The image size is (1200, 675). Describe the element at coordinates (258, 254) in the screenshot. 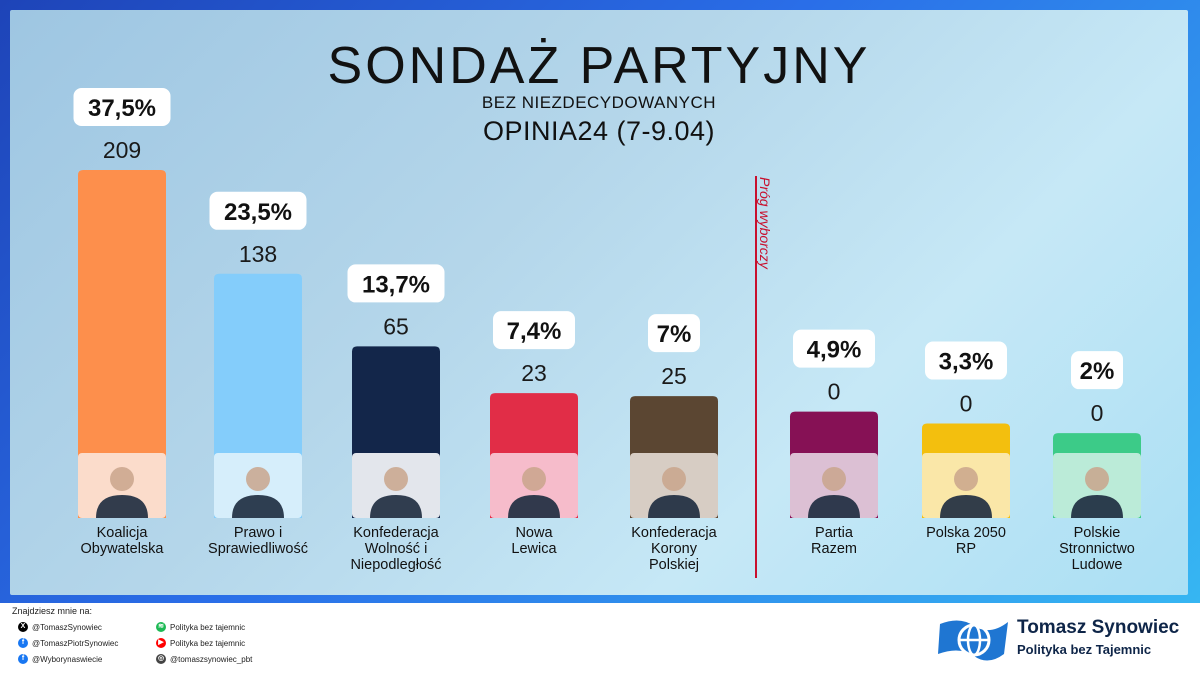

I see `seats-label: 138` at that location.